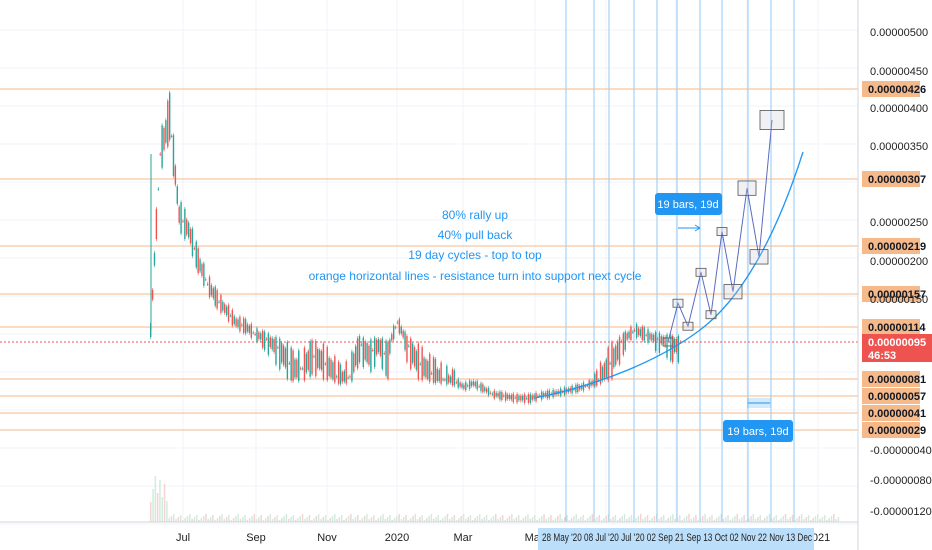 The image size is (932, 550). What do you see at coordinates (882, 356) in the screenshot?
I see `countdown-label: 46:53` at bounding box center [882, 356].